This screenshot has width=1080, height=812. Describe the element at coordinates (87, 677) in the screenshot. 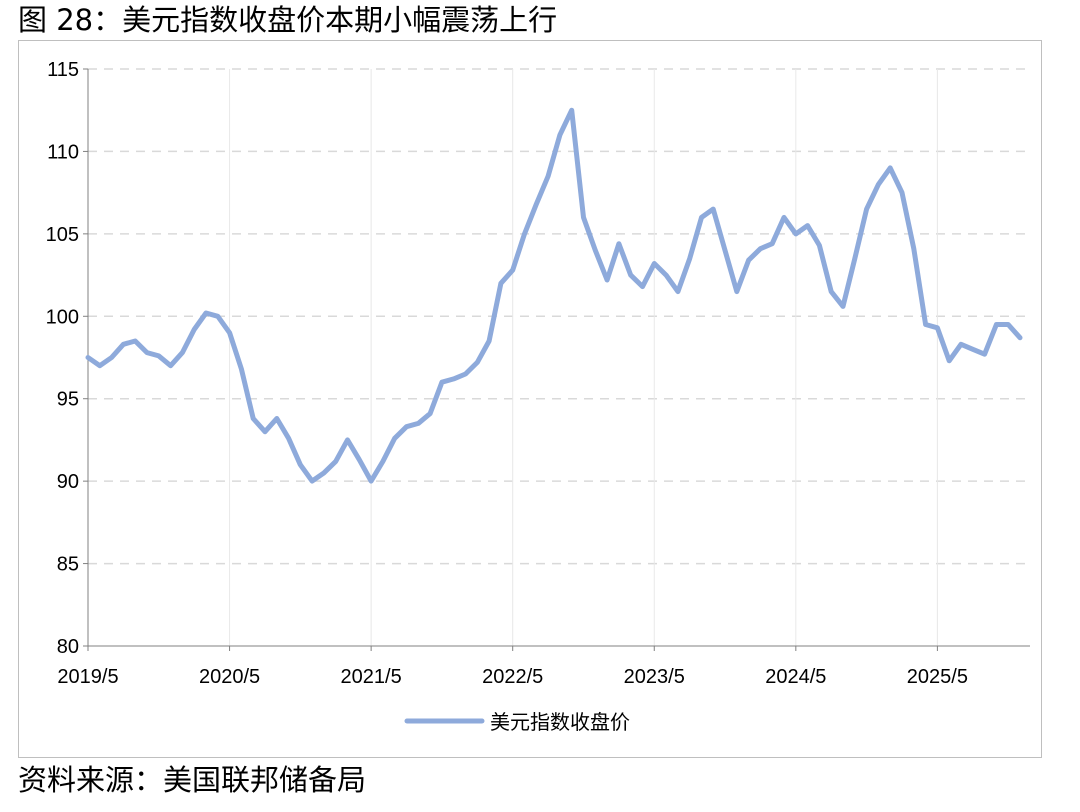

I see `x-tick-label: 2019/5` at that location.